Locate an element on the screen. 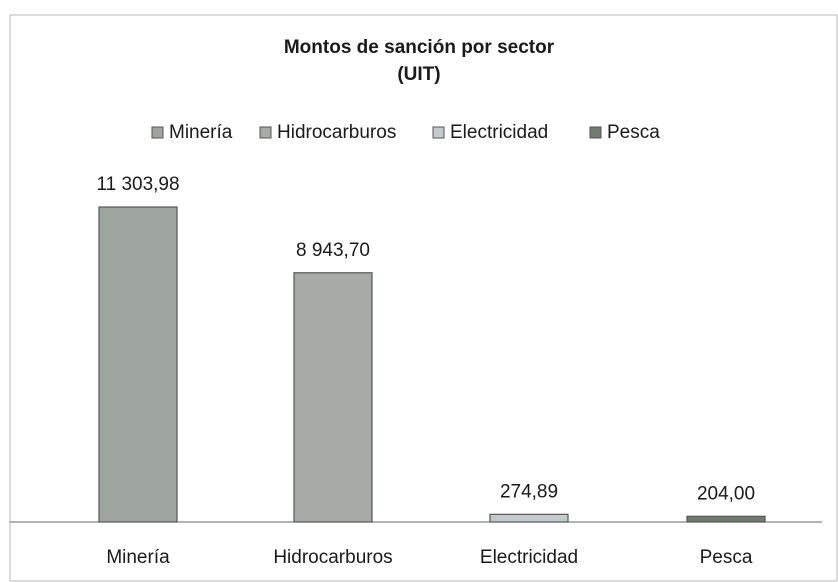 The image size is (838, 582). x-tick-label: Pesca is located at coordinates (726, 557).